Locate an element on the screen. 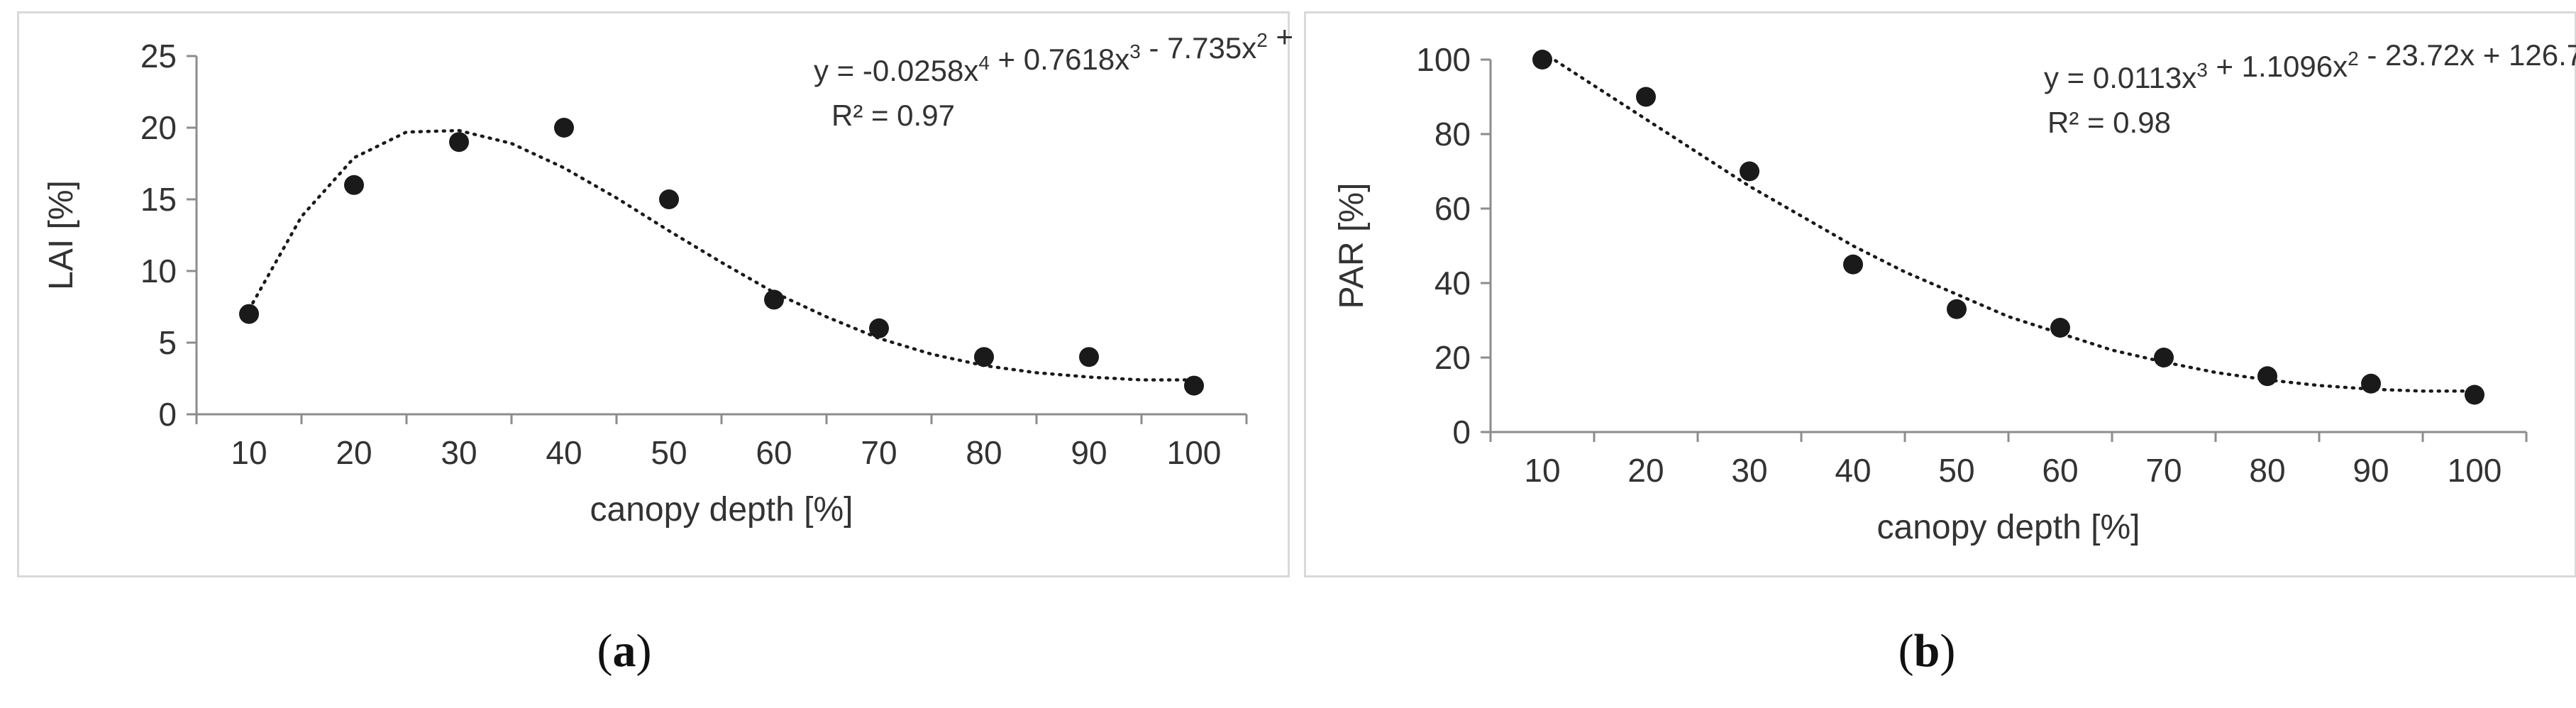 The width and height of the screenshot is (2576, 708). subfigure-label-a: (a) is located at coordinates (624, 651).